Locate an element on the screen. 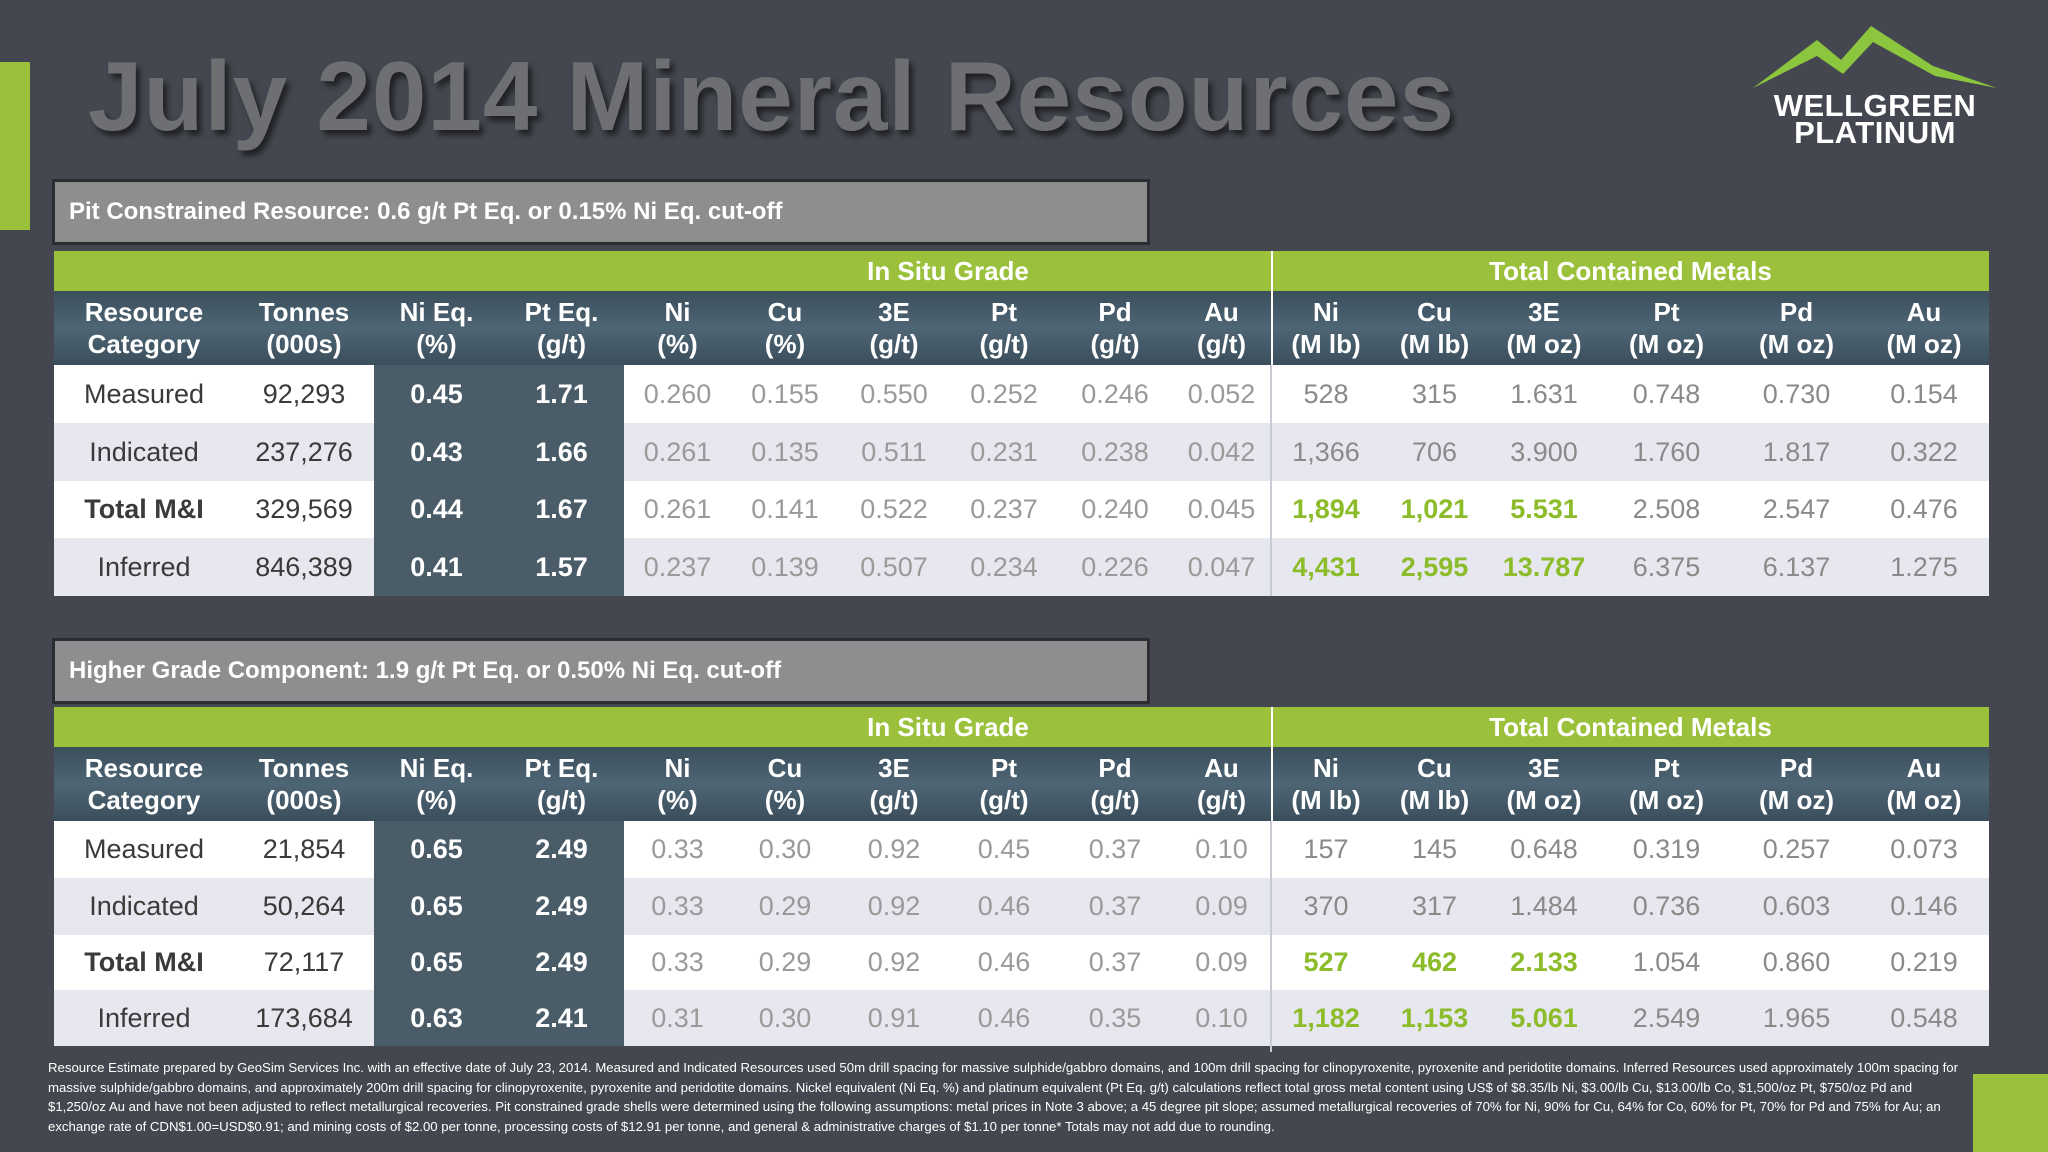 The image size is (2048, 1152). table-cell: 0.252 is located at coordinates (1004, 393).